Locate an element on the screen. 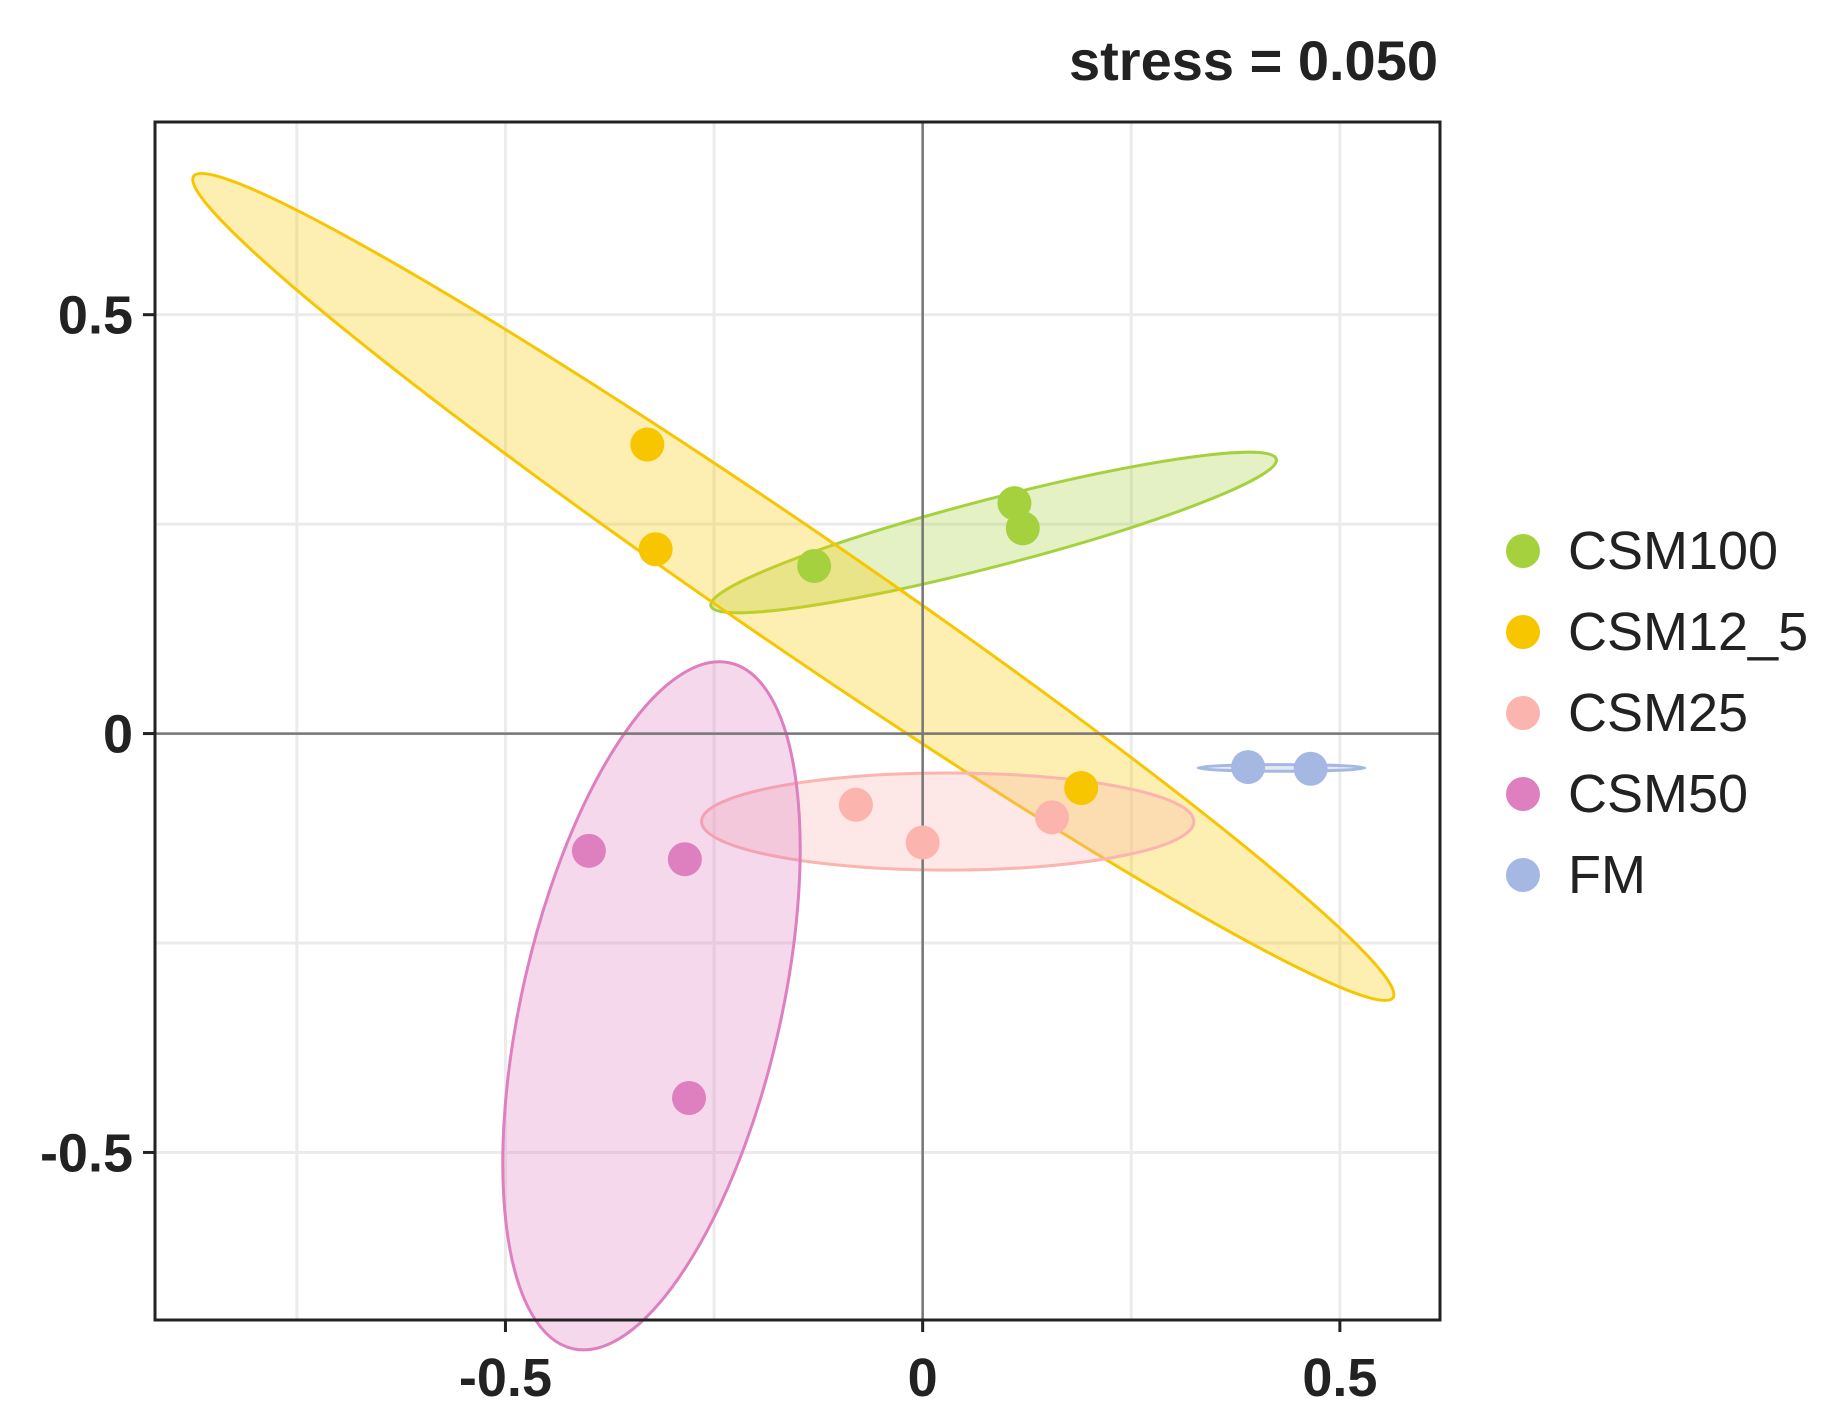 This screenshot has width=1847, height=1426. y-tick-label: -0.5 is located at coordinates (86, 1153).